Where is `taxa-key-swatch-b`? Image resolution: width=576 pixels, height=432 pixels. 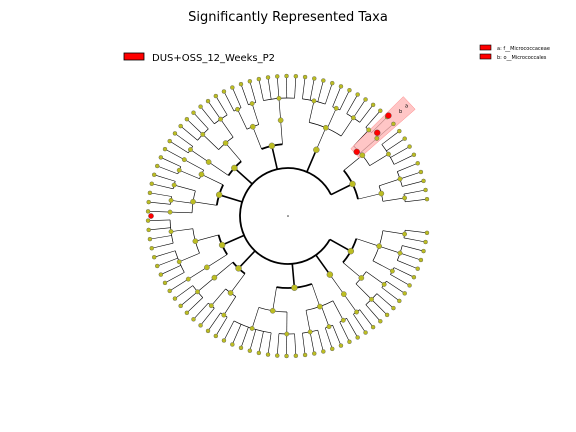
taxa-key-swatch-b is located at coordinates (485, 56).